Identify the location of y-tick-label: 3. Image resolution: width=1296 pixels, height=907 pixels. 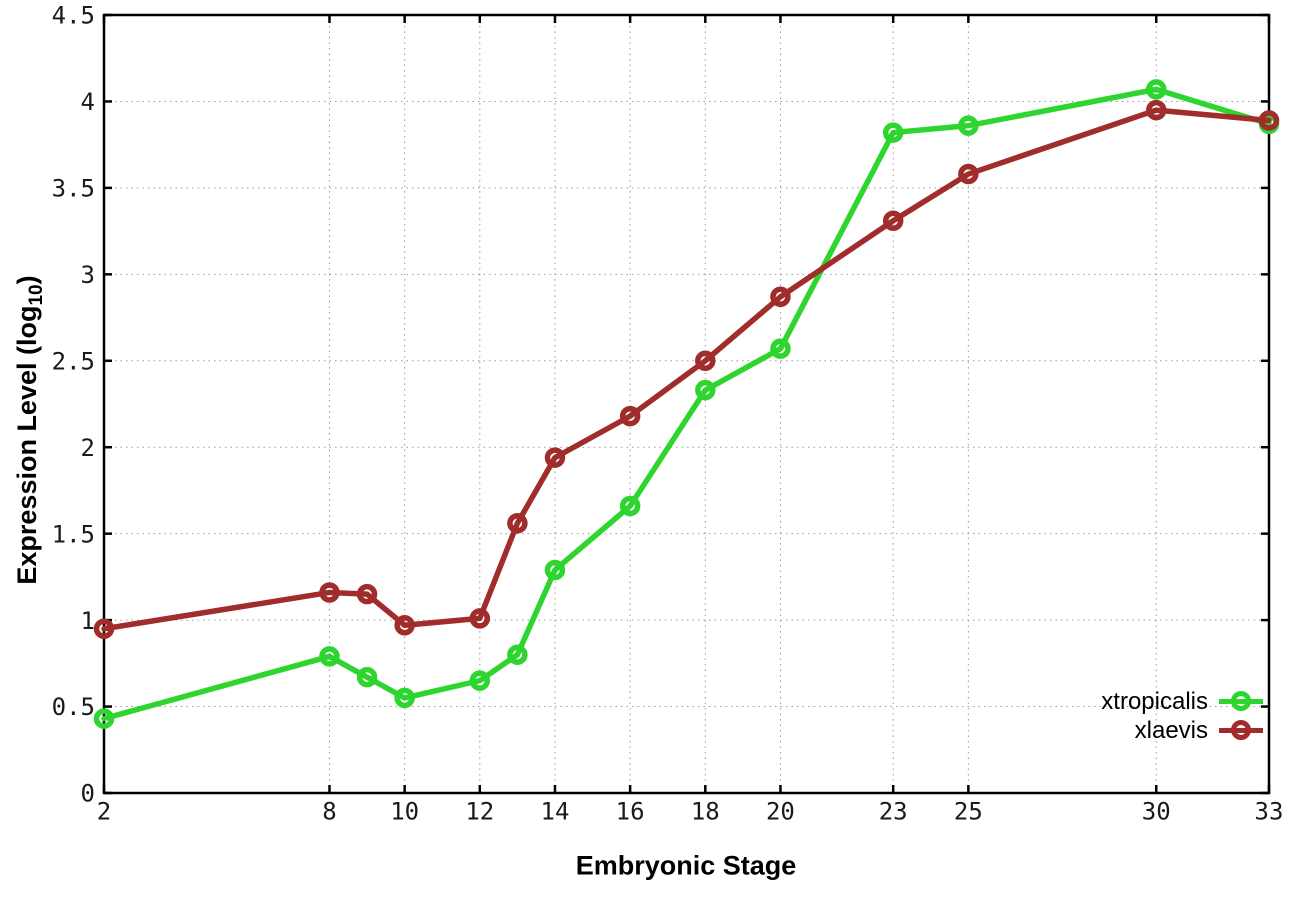
(88, 275).